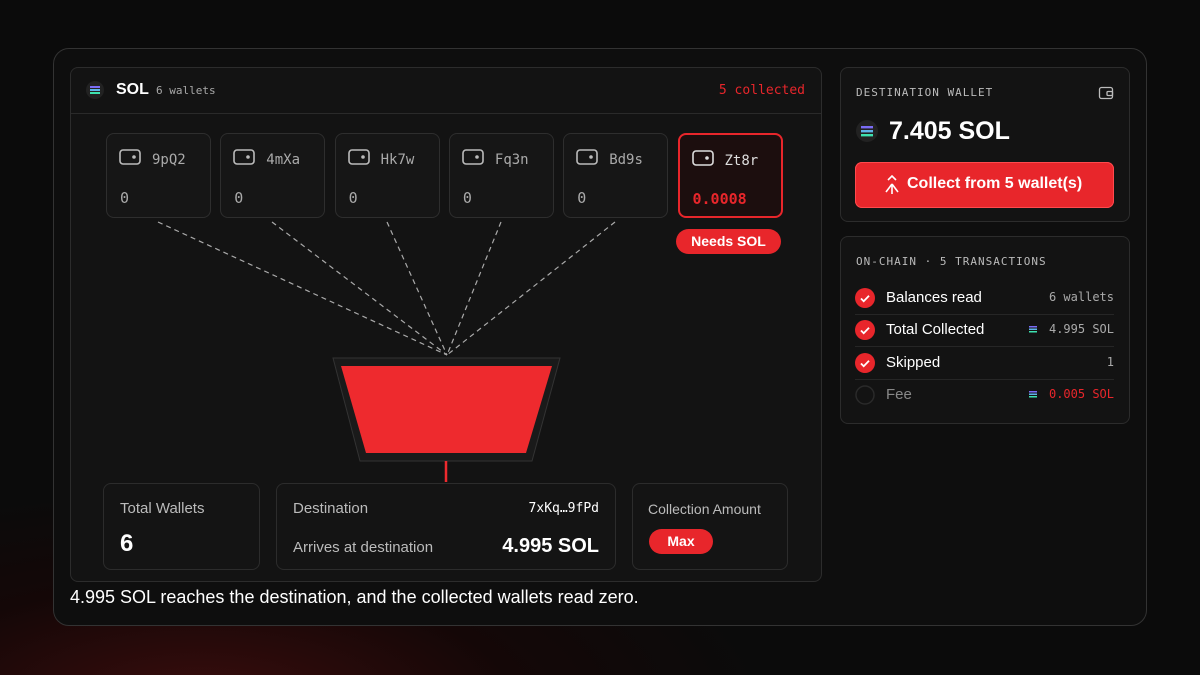  Describe the element at coordinates (935, 330) in the screenshot. I see `row-label: Total Collected` at that location.